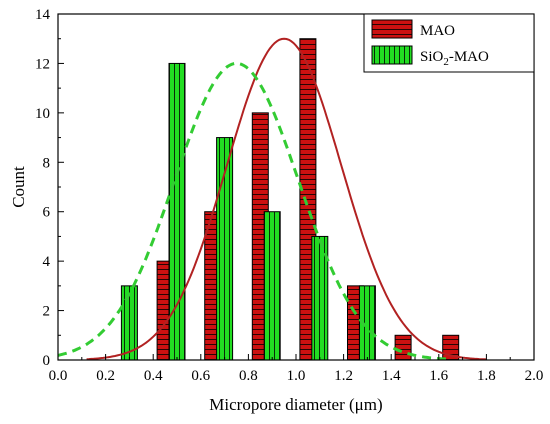 Image resolution: width=550 pixels, height=424 pixels. Describe the element at coordinates (18, 187) in the screenshot. I see `y-axis-title: Count` at that location.